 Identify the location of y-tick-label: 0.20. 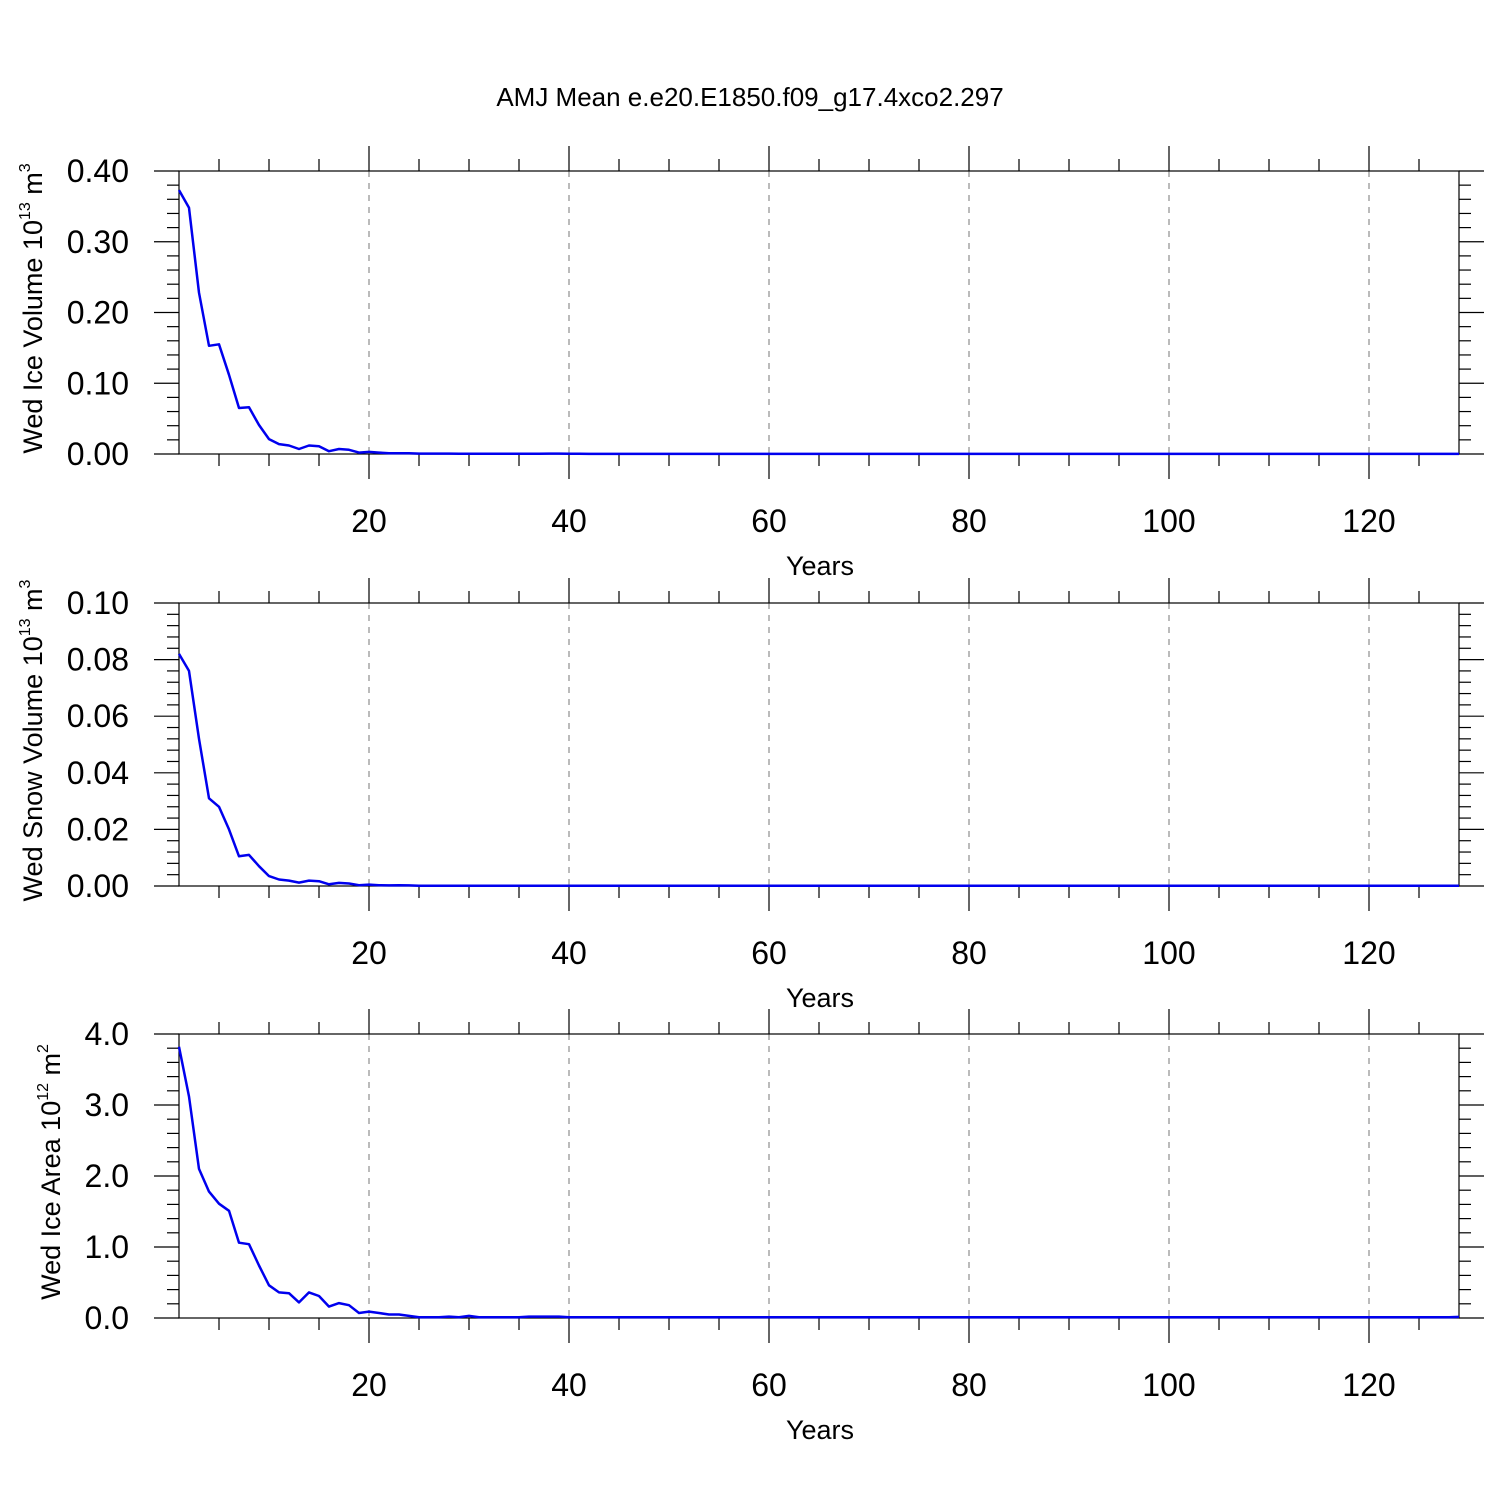
(98, 313).